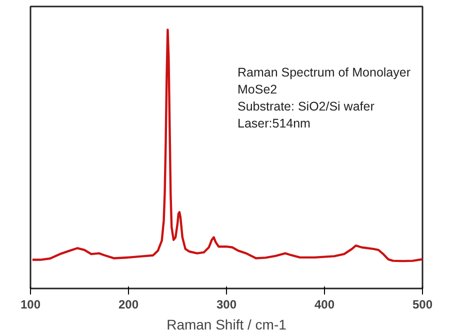  I want to click on x-axis-title: Raman Shift / cm-1, so click(226, 324).